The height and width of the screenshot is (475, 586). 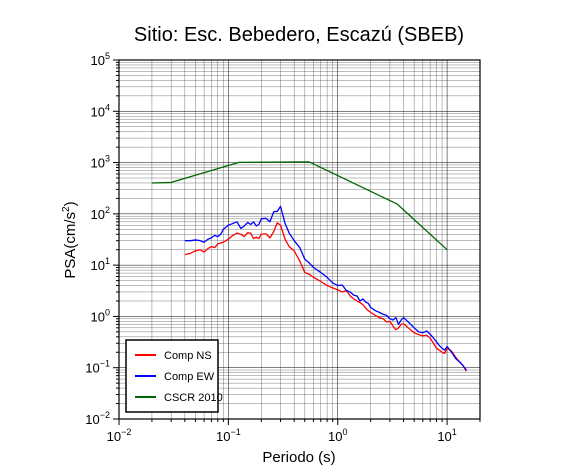 I want to click on y-tick-labels: 10⁻² 10⁻¹ 10⁰ 10¹ 10² 10³ 10⁴ 10⁵, so click(x=97, y=239).